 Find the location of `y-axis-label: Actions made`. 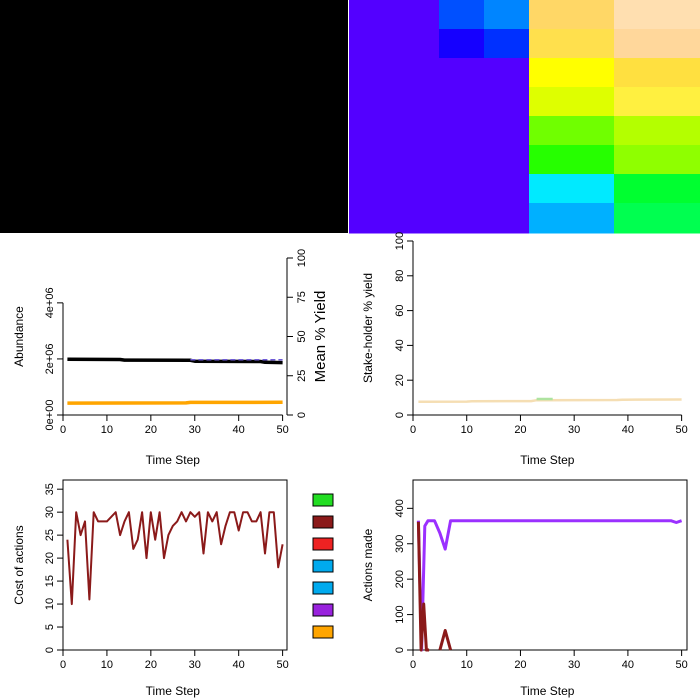

y-axis-label: Actions made is located at coordinates (368, 564).